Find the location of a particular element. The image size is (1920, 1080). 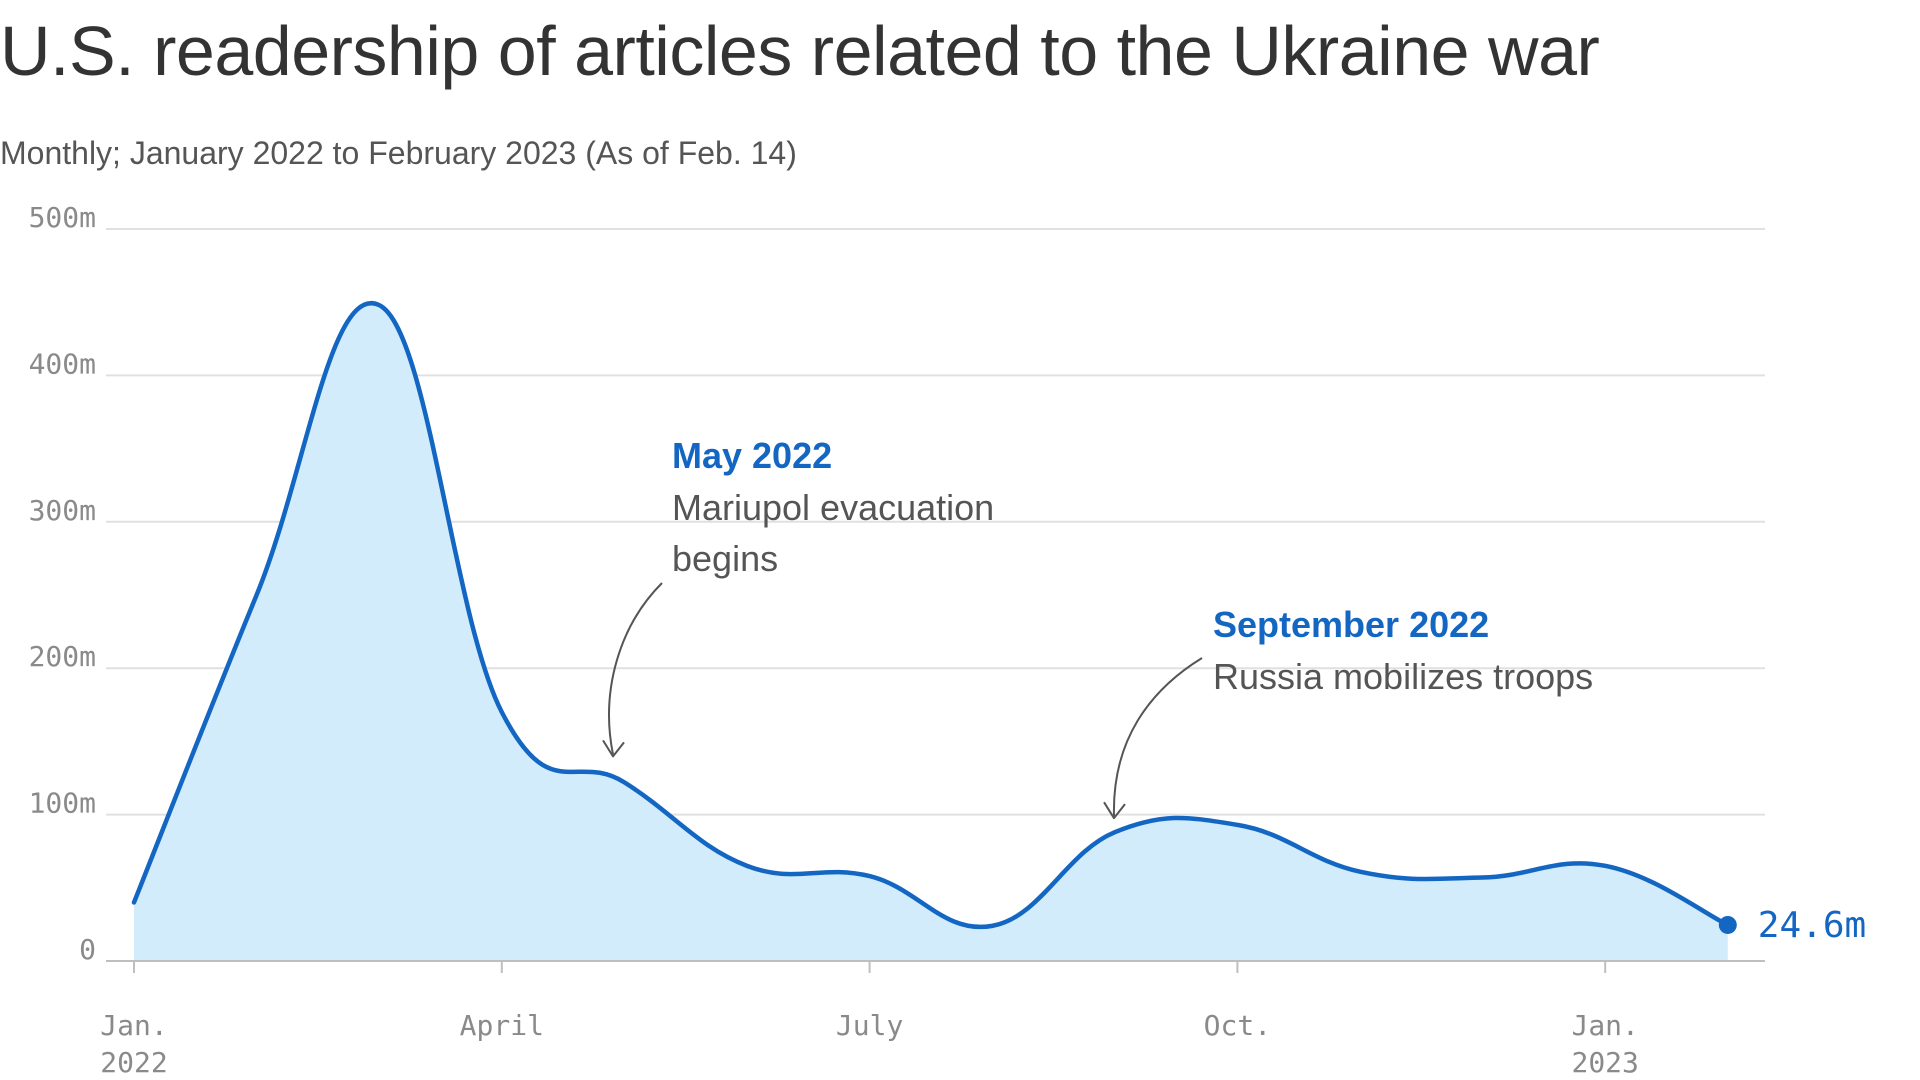

x-tick-label: 2022 is located at coordinates (133, 1062).